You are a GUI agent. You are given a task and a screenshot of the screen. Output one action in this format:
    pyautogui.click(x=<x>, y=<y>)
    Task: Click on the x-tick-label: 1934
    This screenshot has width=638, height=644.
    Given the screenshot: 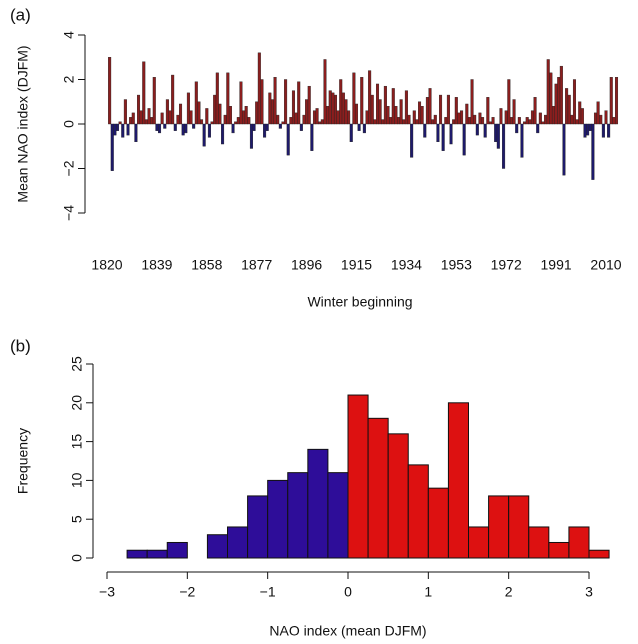 What is the action you would take?
    pyautogui.click(x=406, y=265)
    